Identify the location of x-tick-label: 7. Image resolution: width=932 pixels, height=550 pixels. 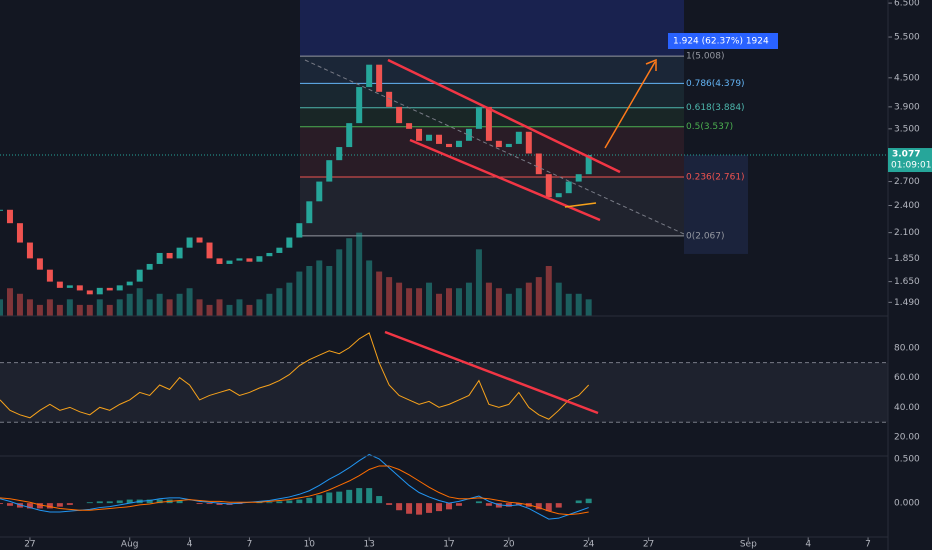
(868, 545).